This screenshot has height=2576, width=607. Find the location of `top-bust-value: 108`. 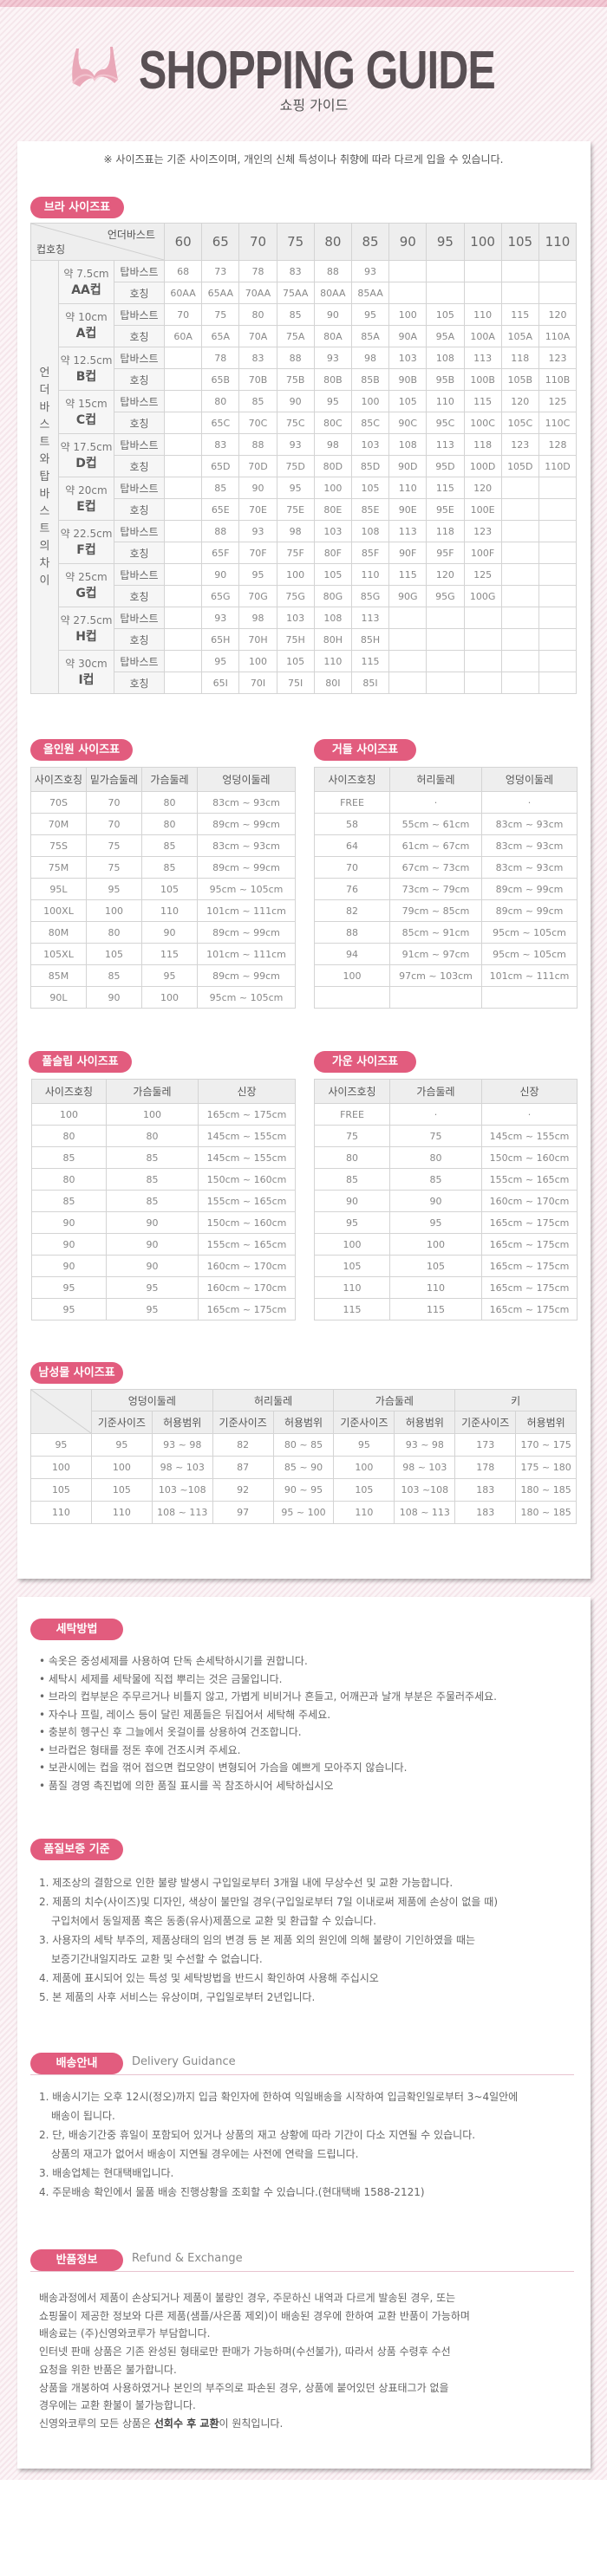

top-bust-value: 108 is located at coordinates (445, 358).